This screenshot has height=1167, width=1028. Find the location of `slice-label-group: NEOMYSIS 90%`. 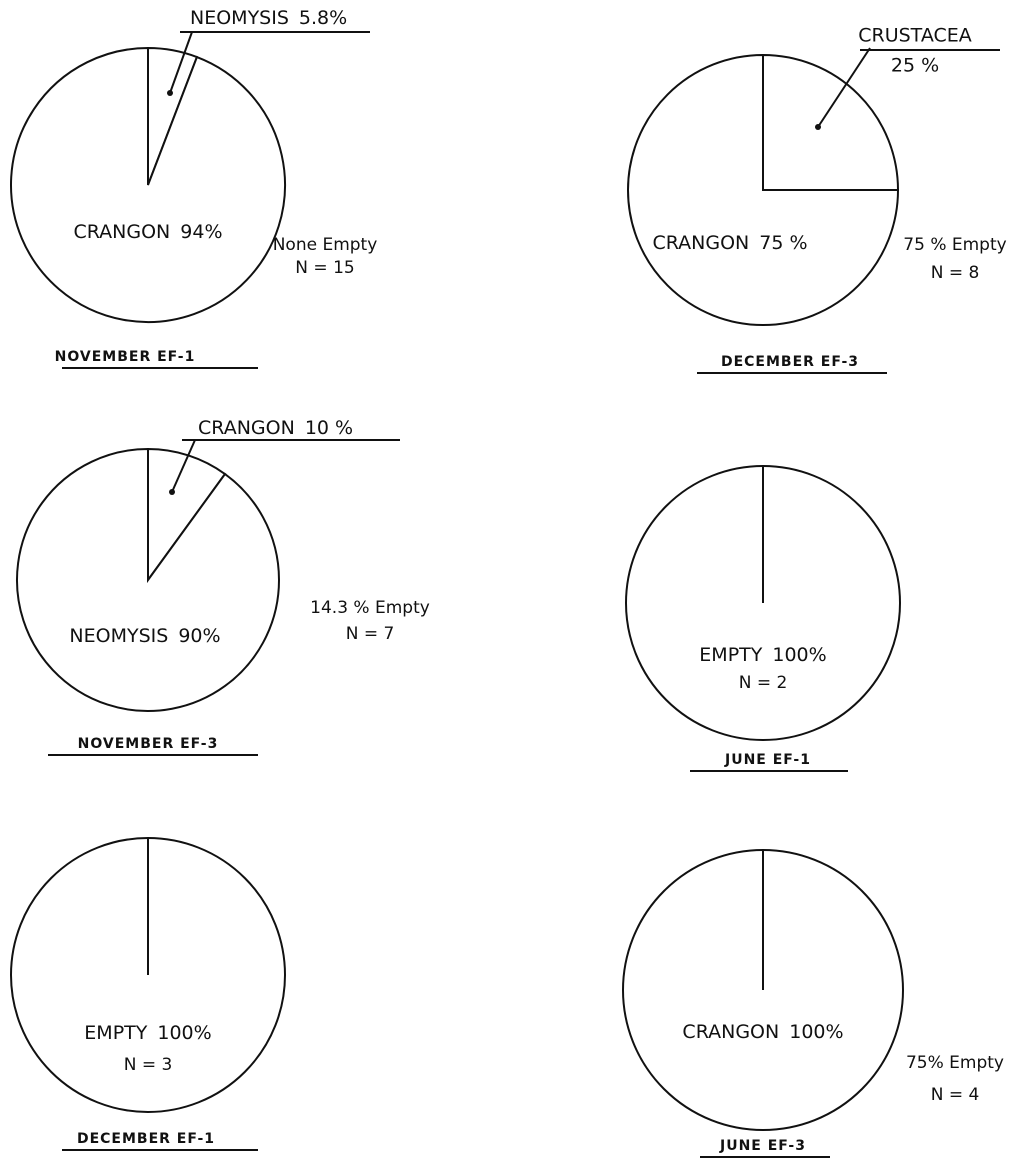

slice-label-group: NEOMYSIS 90% is located at coordinates (144, 636).